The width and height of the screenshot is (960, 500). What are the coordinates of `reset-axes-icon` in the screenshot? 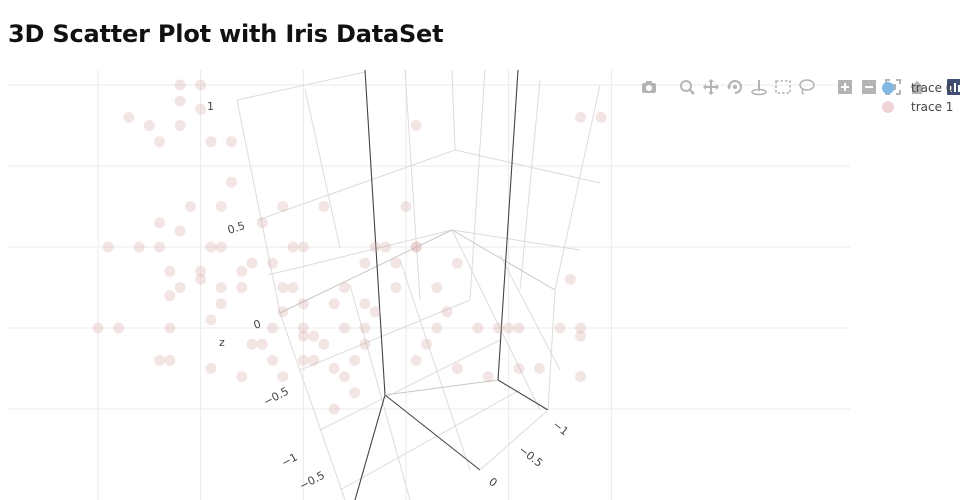 It's located at (917, 87).